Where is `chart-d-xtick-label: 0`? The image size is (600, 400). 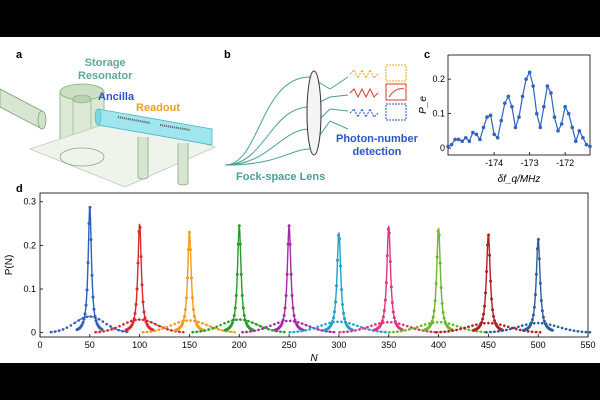
chart-d-xtick-label: 0 is located at coordinates (39, 345).